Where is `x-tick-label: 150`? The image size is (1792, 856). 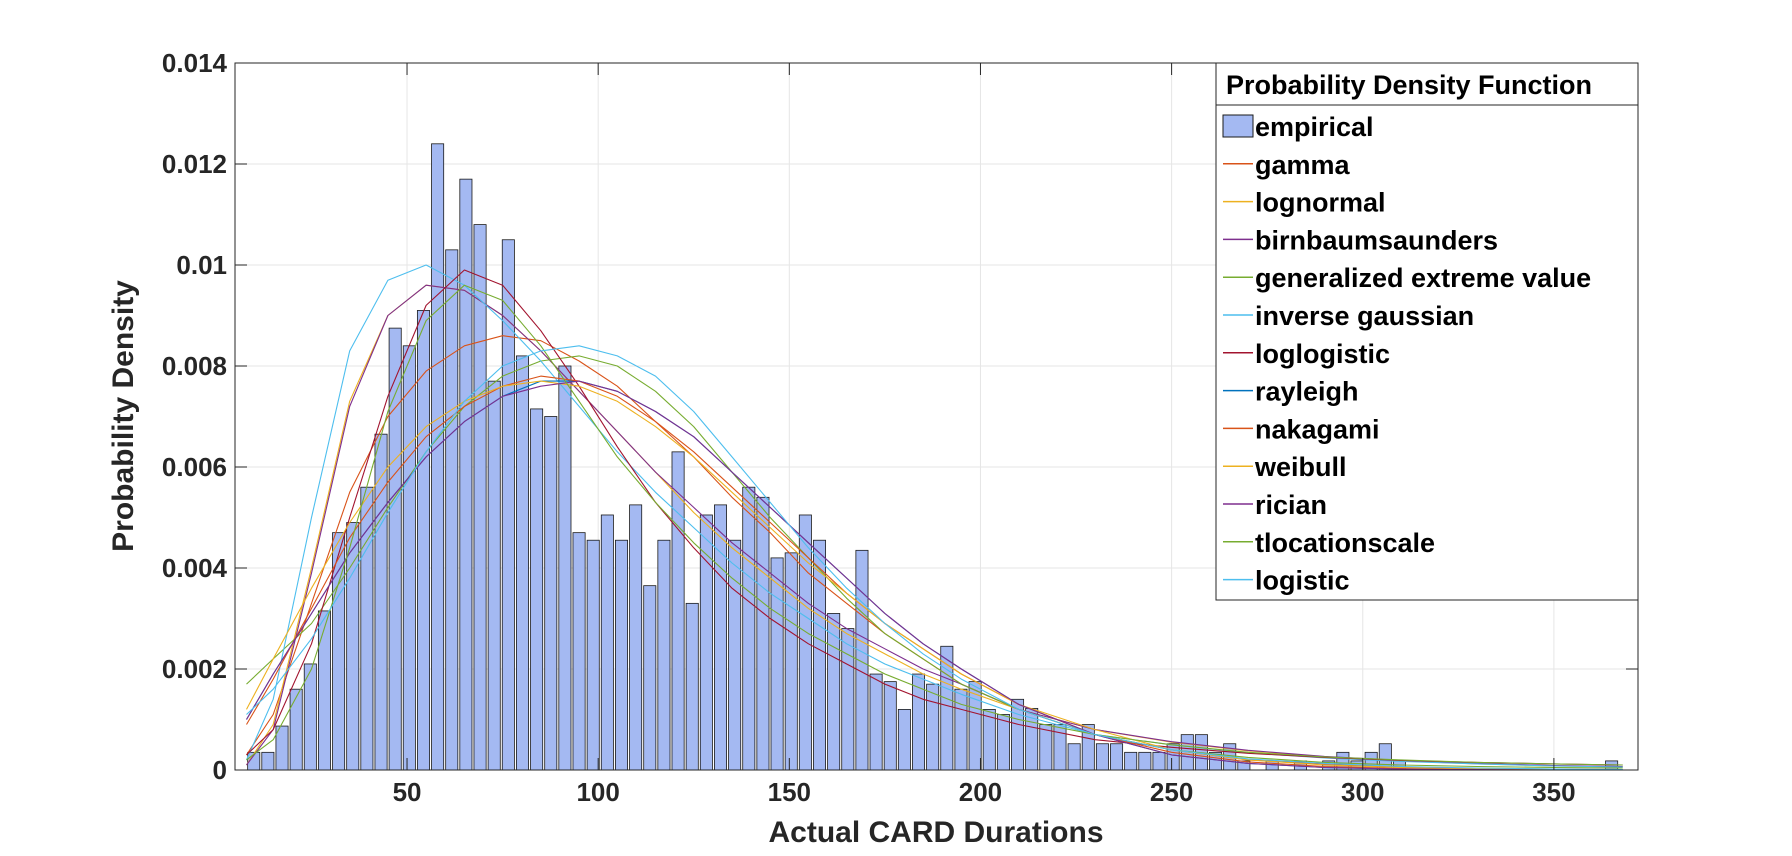 x-tick-label: 150 is located at coordinates (789, 792).